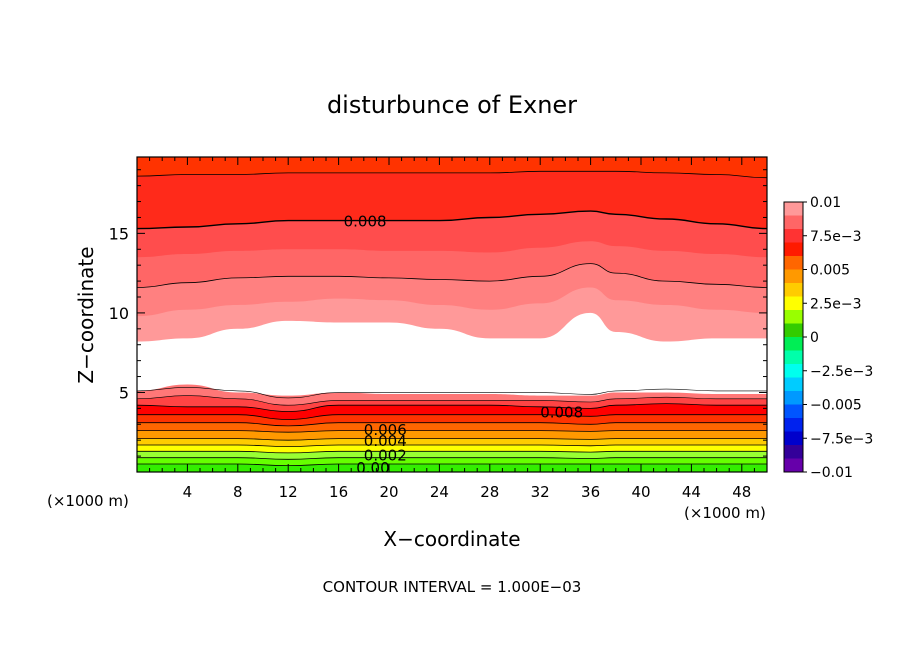 This screenshot has height=654, width=904. Describe the element at coordinates (124, 392) in the screenshot. I see `y-tick-label: 5` at that location.